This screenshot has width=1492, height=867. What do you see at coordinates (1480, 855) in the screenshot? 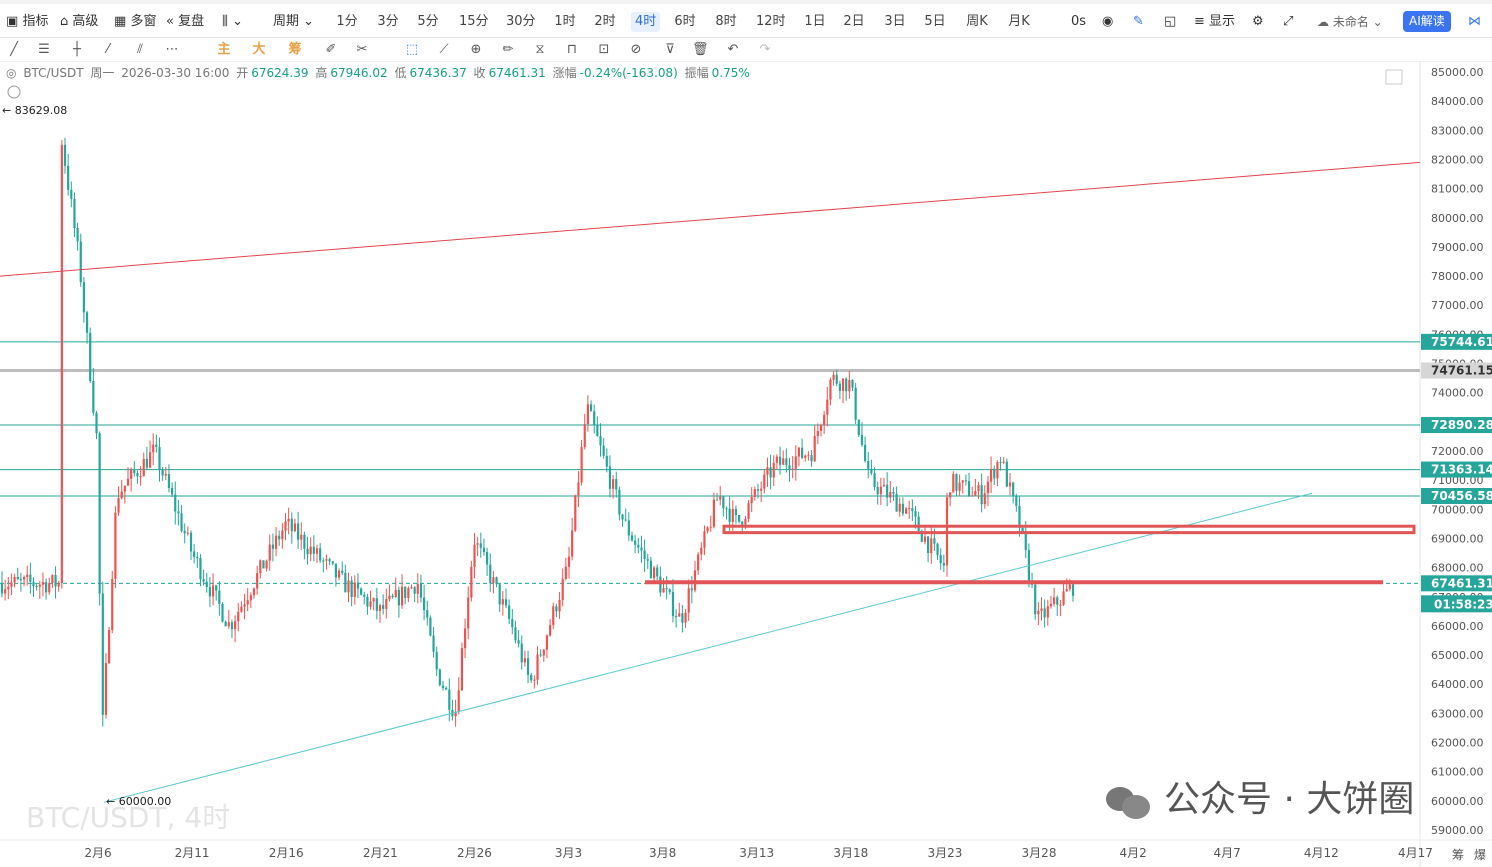
I see `corner-liquidation-label: 爆` at bounding box center [1480, 855].